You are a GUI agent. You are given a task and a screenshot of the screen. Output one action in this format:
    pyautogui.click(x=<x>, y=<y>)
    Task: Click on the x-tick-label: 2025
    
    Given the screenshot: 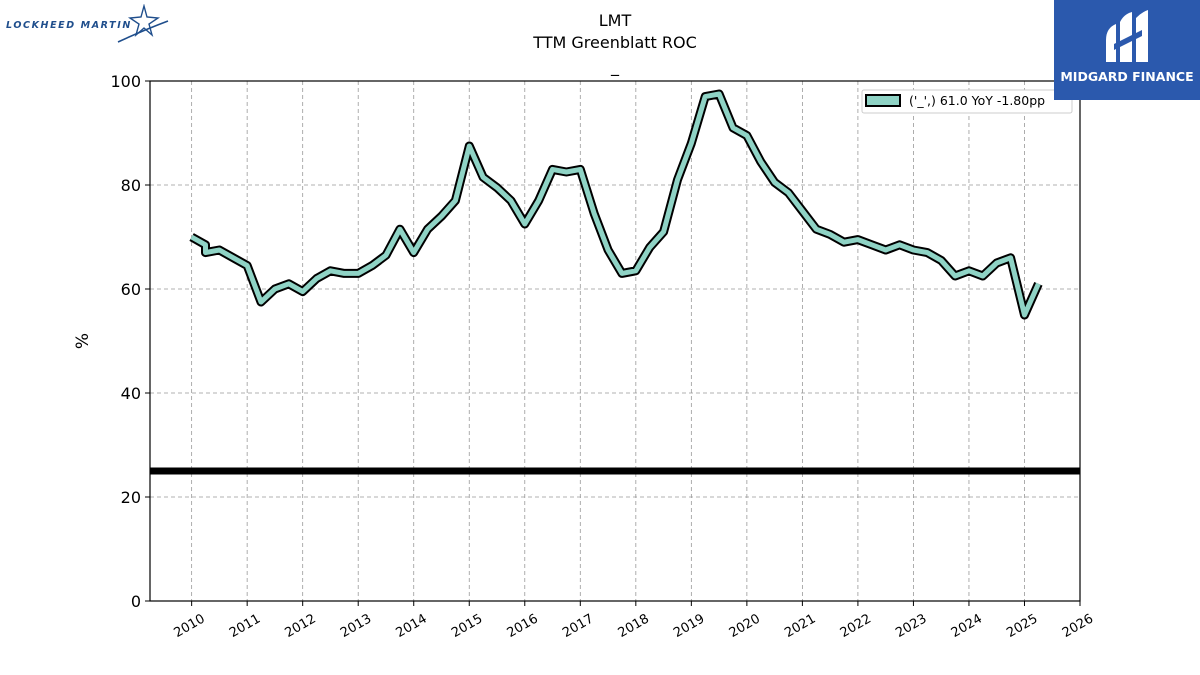 What is the action you would take?
    pyautogui.click(x=1022, y=626)
    